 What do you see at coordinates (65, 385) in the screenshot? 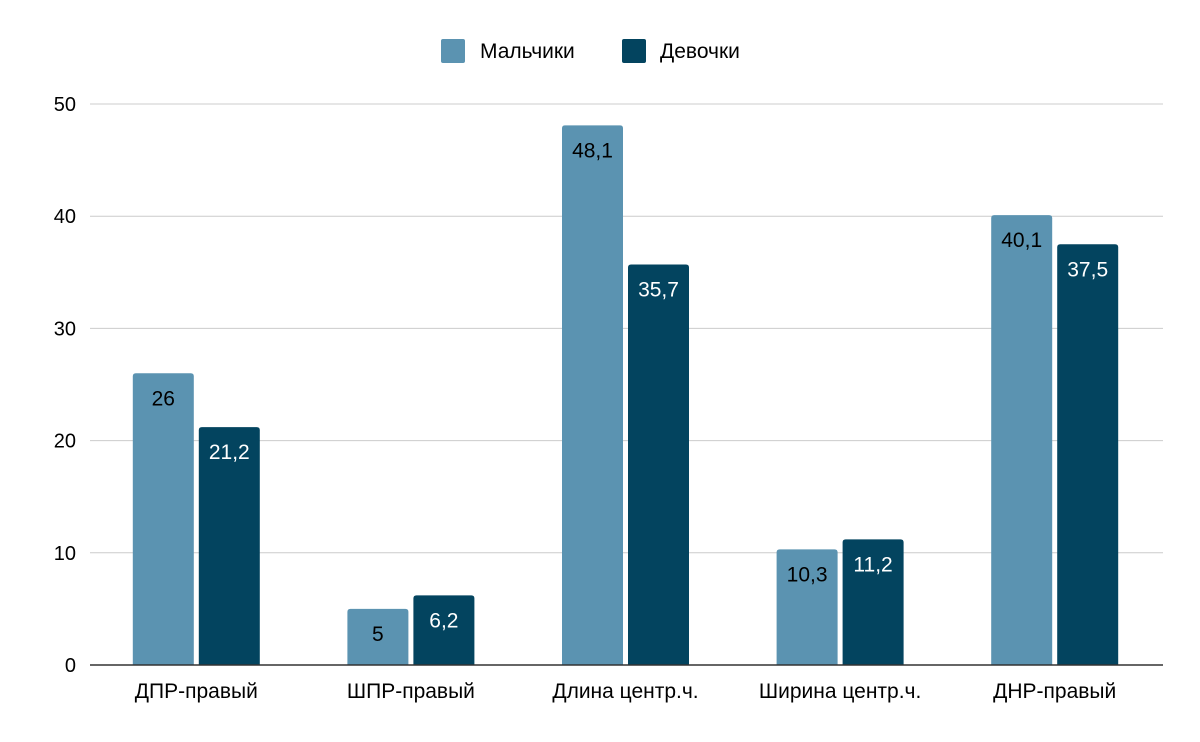
I see `y-axis-ticks: 0 10 20 30 40 50` at bounding box center [65, 385].